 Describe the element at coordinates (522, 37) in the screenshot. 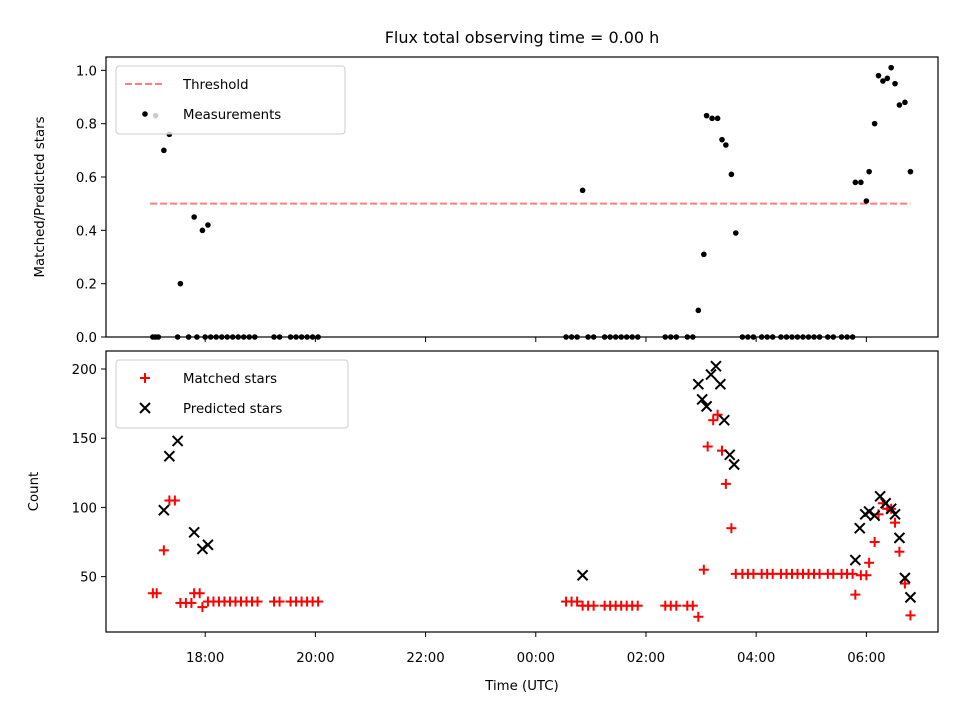

I see `chart-title: Flux total observing time = 0.00 h` at that location.